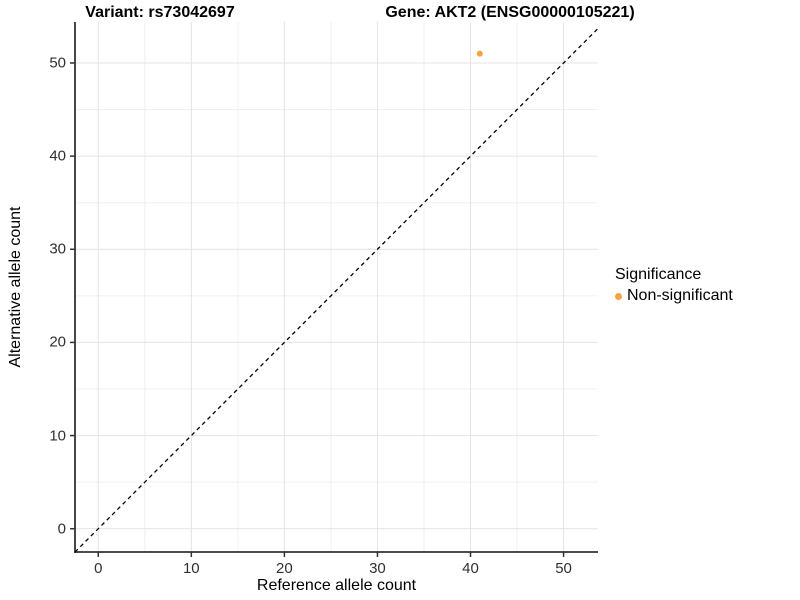  What do you see at coordinates (57, 63) in the screenshot?
I see `y-tick-label: 50` at bounding box center [57, 63].